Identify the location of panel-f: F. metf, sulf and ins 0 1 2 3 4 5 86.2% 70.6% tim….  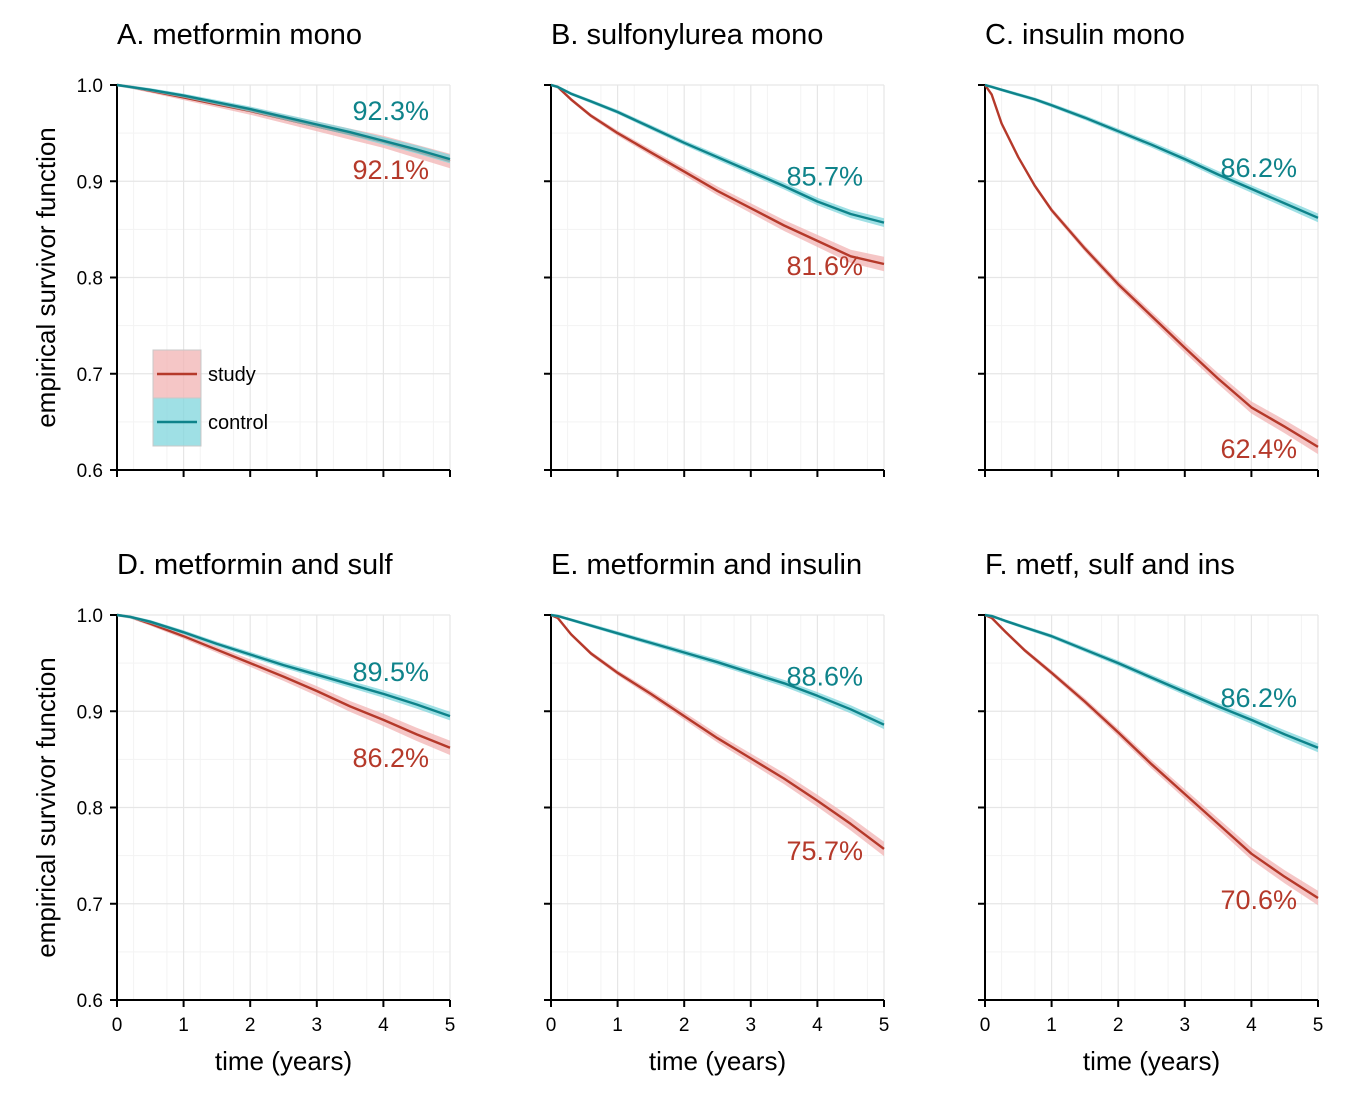
(1150, 812).